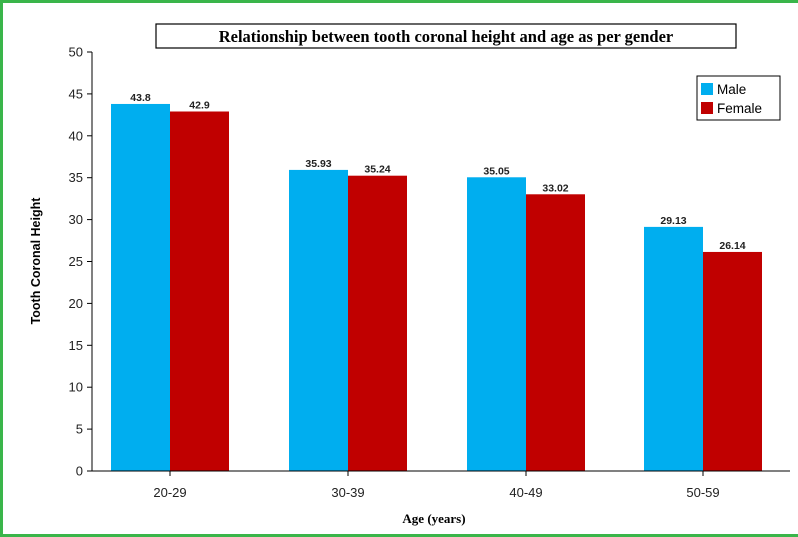 This screenshot has height=537, width=798. I want to click on y-tick-label: 30, so click(76, 219).